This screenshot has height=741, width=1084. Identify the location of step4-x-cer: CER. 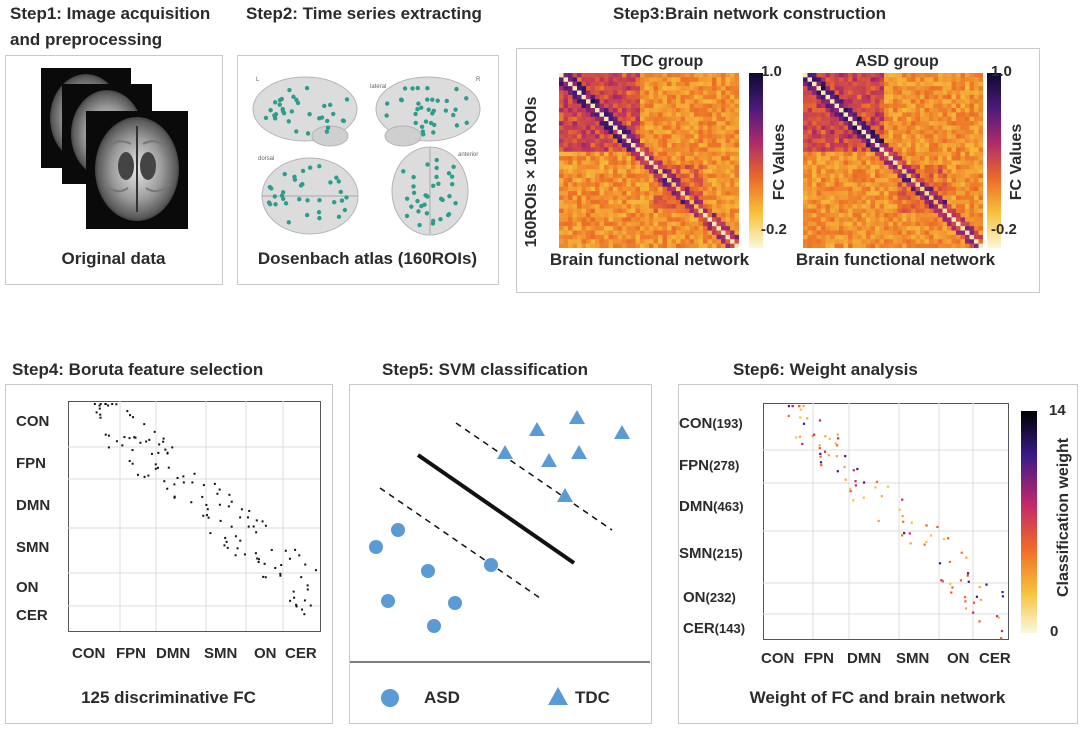
(301, 653).